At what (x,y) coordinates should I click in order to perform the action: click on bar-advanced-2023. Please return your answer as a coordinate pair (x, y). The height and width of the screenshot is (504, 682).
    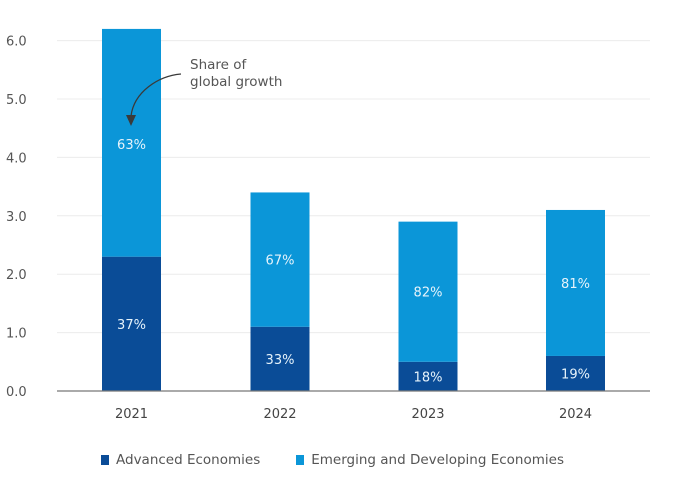
    Looking at the image, I should click on (428, 376).